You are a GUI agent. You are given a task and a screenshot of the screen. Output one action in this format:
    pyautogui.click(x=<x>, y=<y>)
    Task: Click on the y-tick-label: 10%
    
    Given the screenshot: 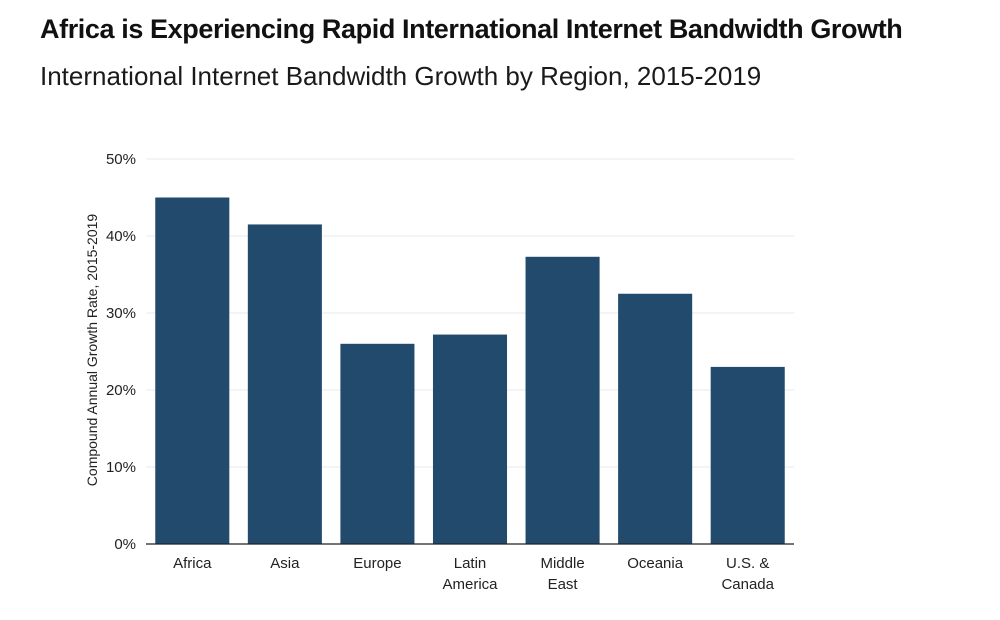 What is the action you would take?
    pyautogui.click(x=121, y=467)
    